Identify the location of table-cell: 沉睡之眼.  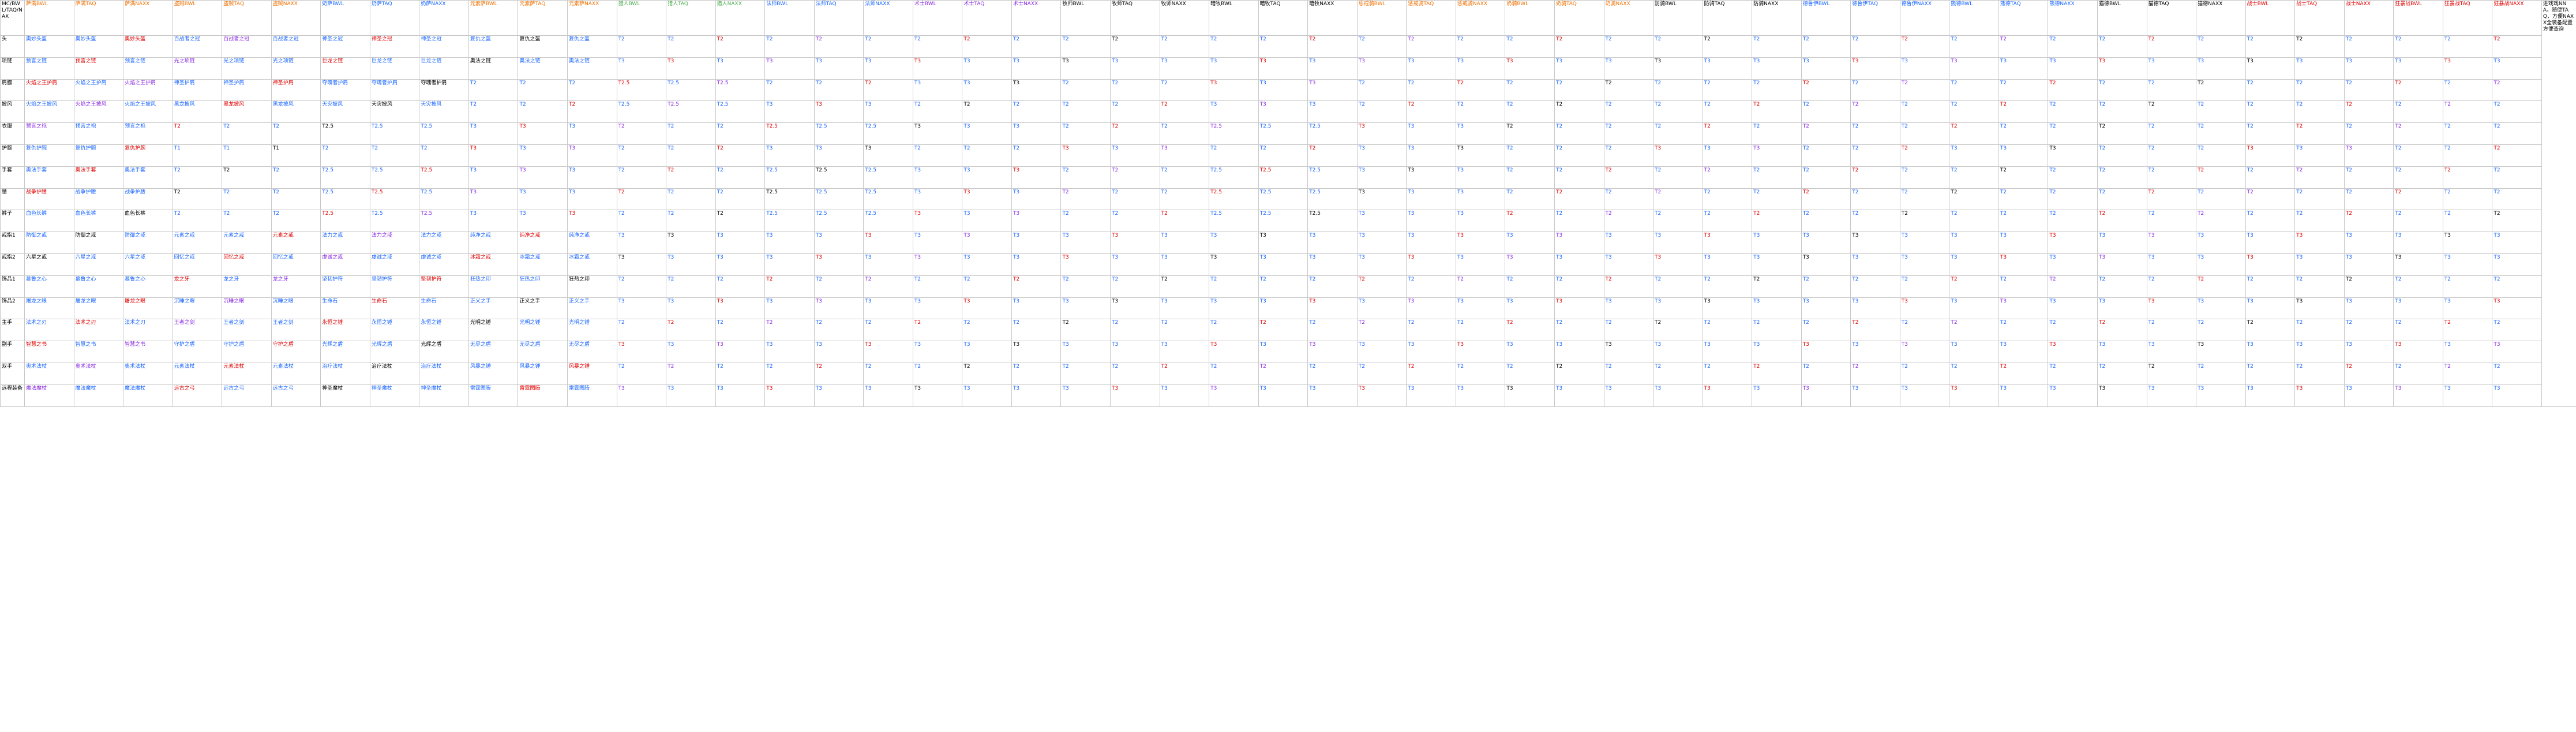
(247, 308).